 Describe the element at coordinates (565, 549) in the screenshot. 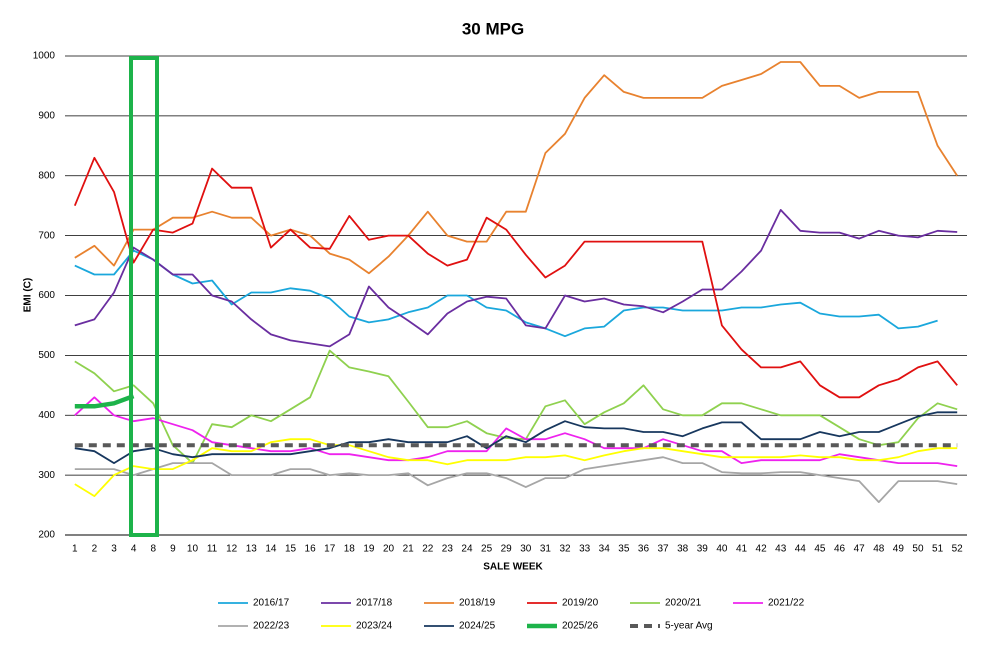

I see `x-tick-label: 32` at that location.